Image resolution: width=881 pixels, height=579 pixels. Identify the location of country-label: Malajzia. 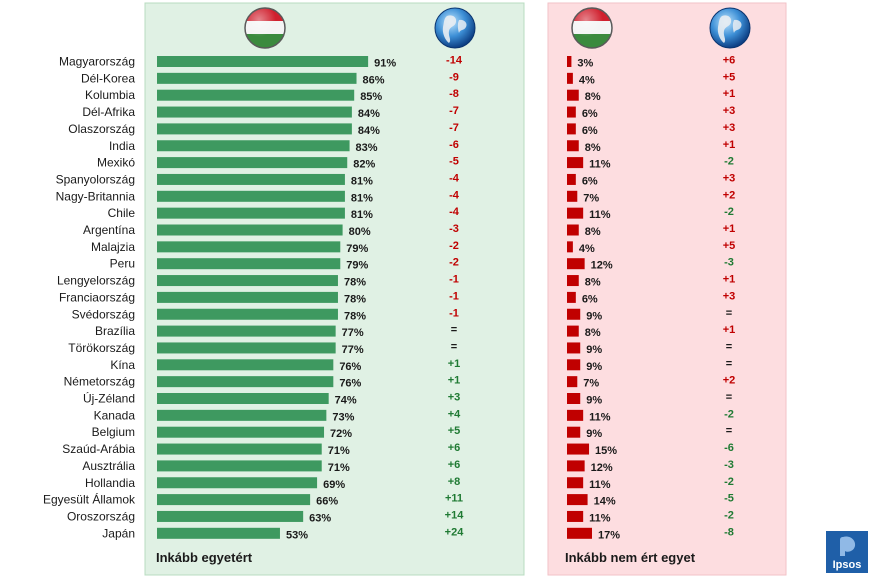
(113, 247).